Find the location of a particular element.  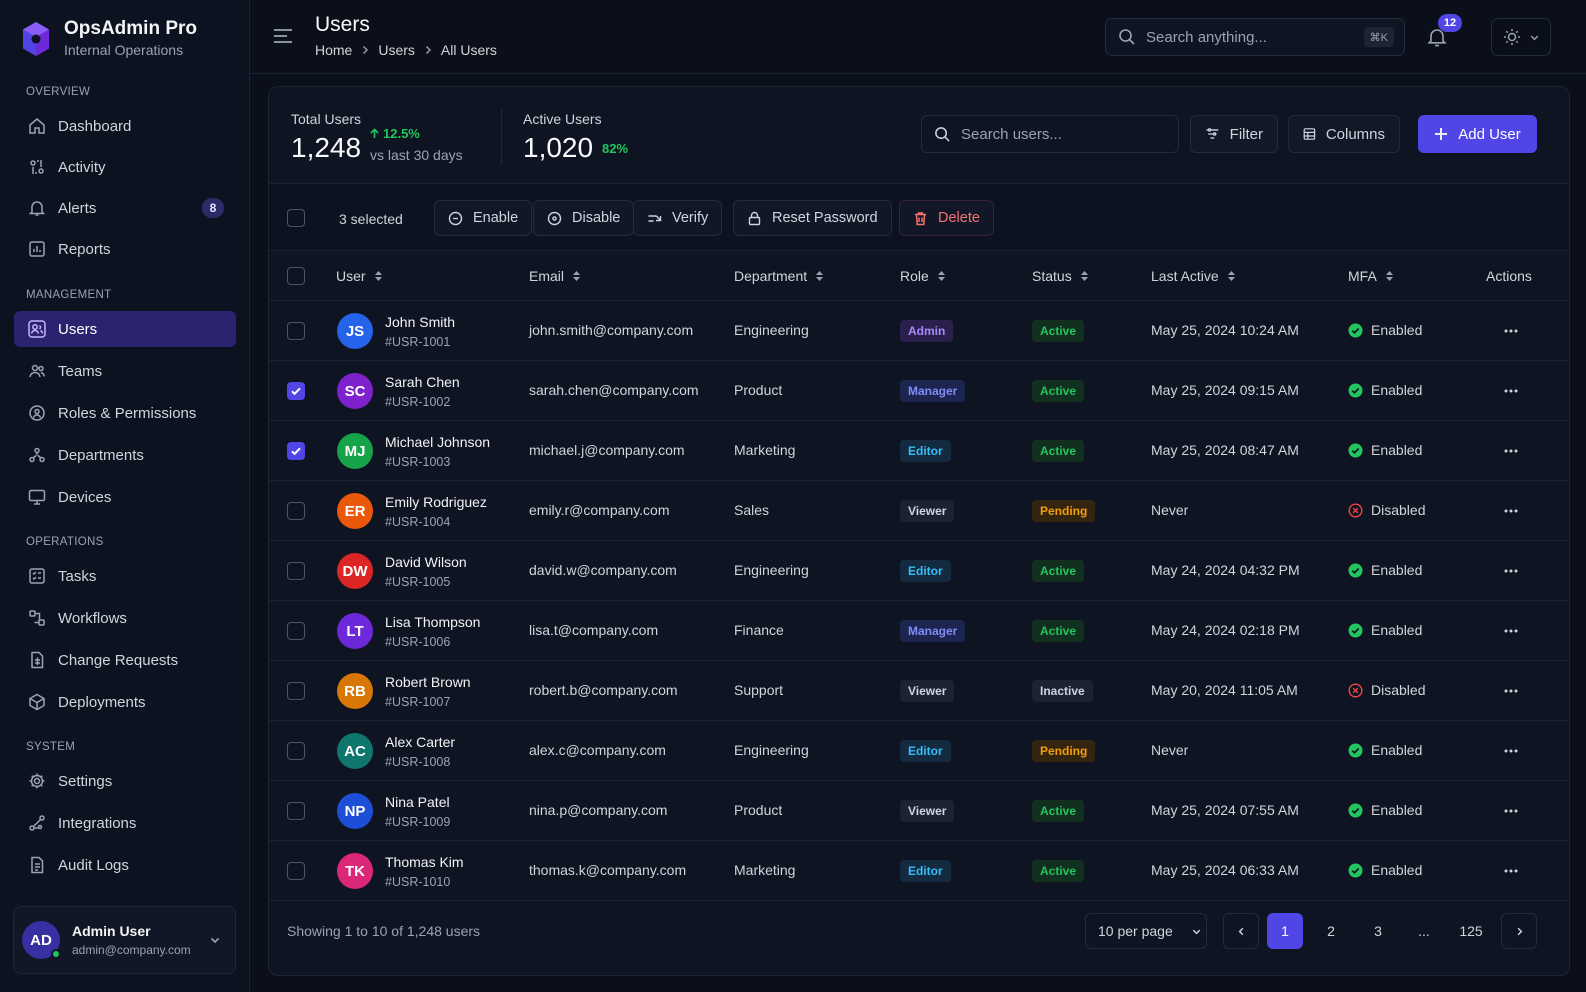

select-all-checkbox is located at coordinates (296, 276).